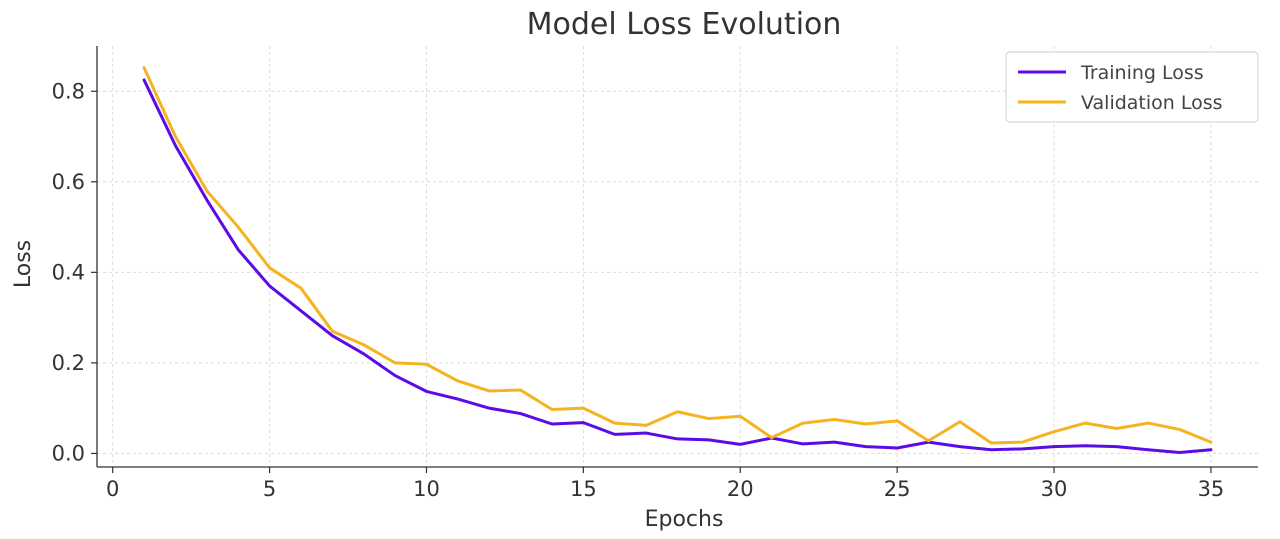  Describe the element at coordinates (68, 272) in the screenshot. I see `y-tick-label: 0.4` at that location.